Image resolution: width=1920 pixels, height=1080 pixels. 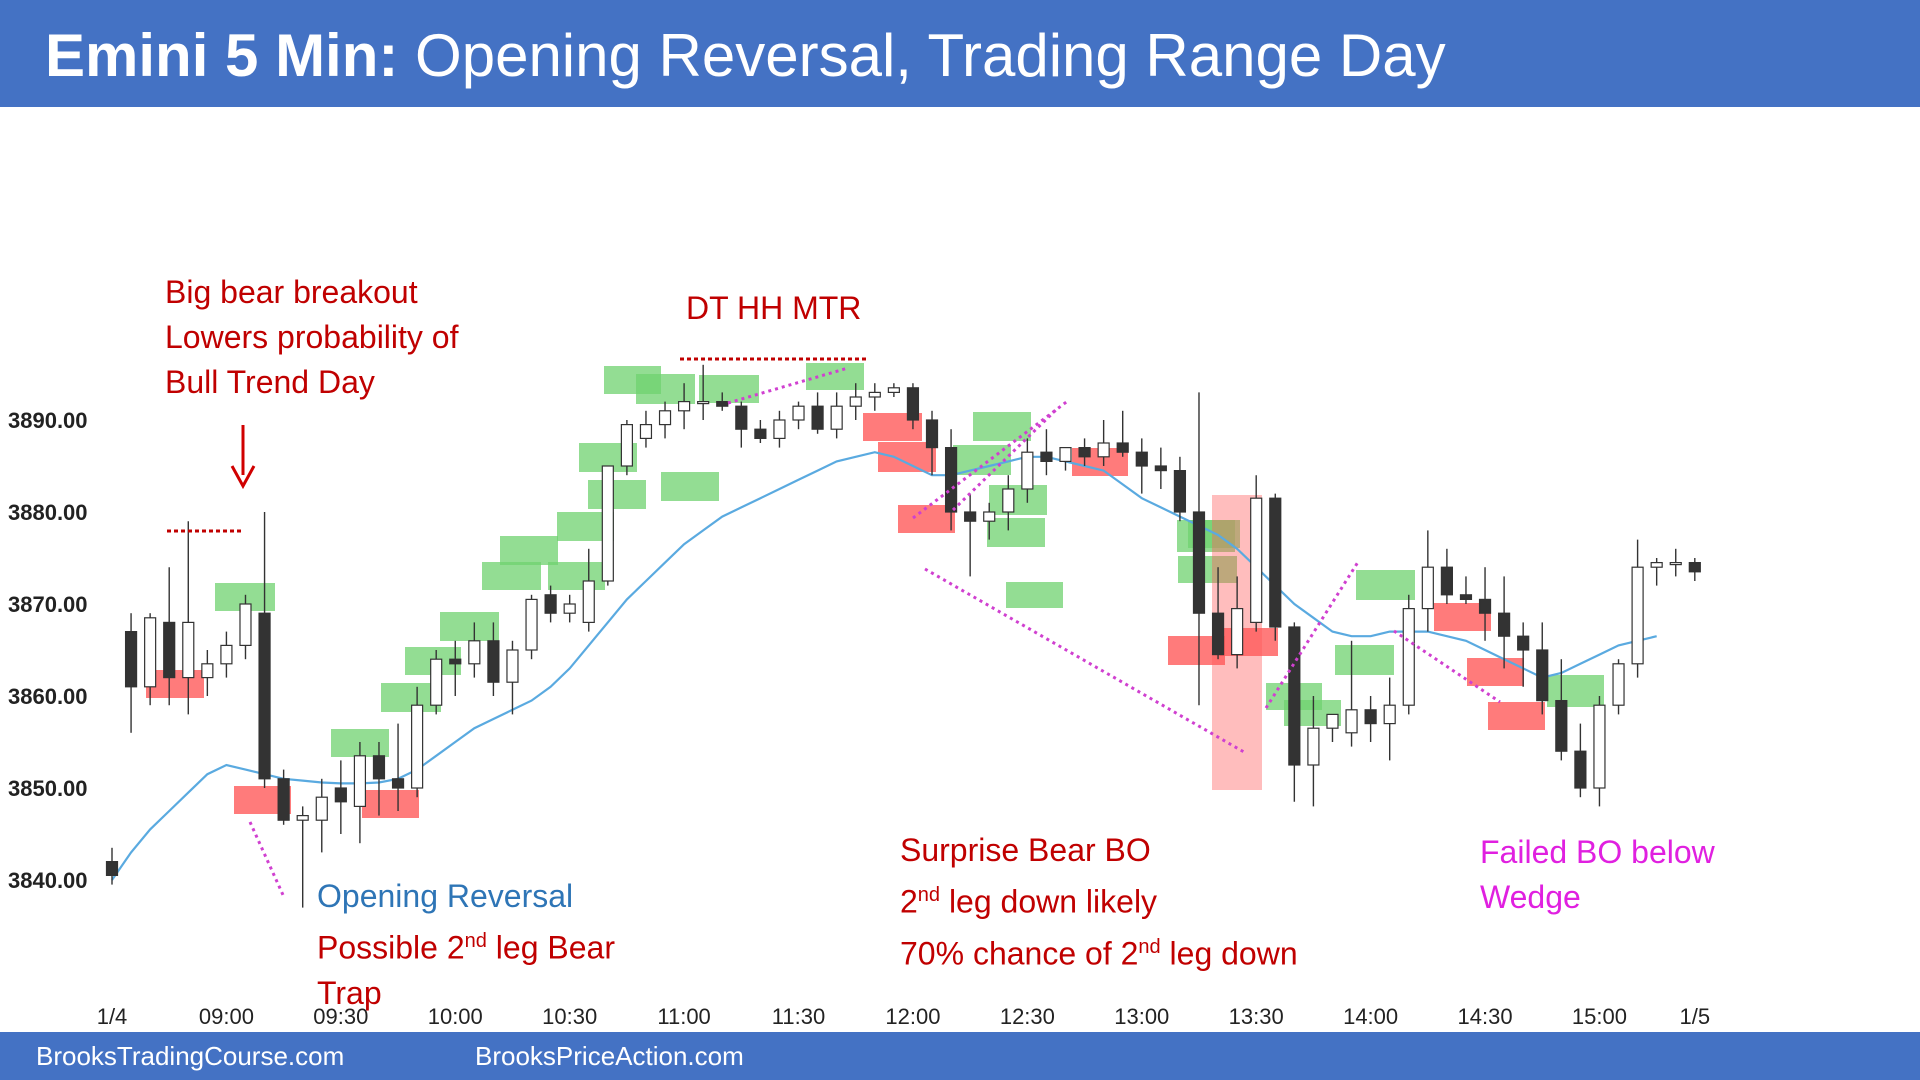 I want to click on annotation-text: 70% chance of 2, so click(x=1019, y=953).